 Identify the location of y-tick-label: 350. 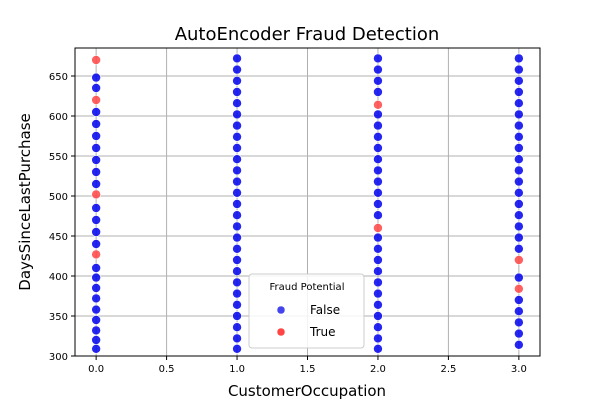
(58, 317).